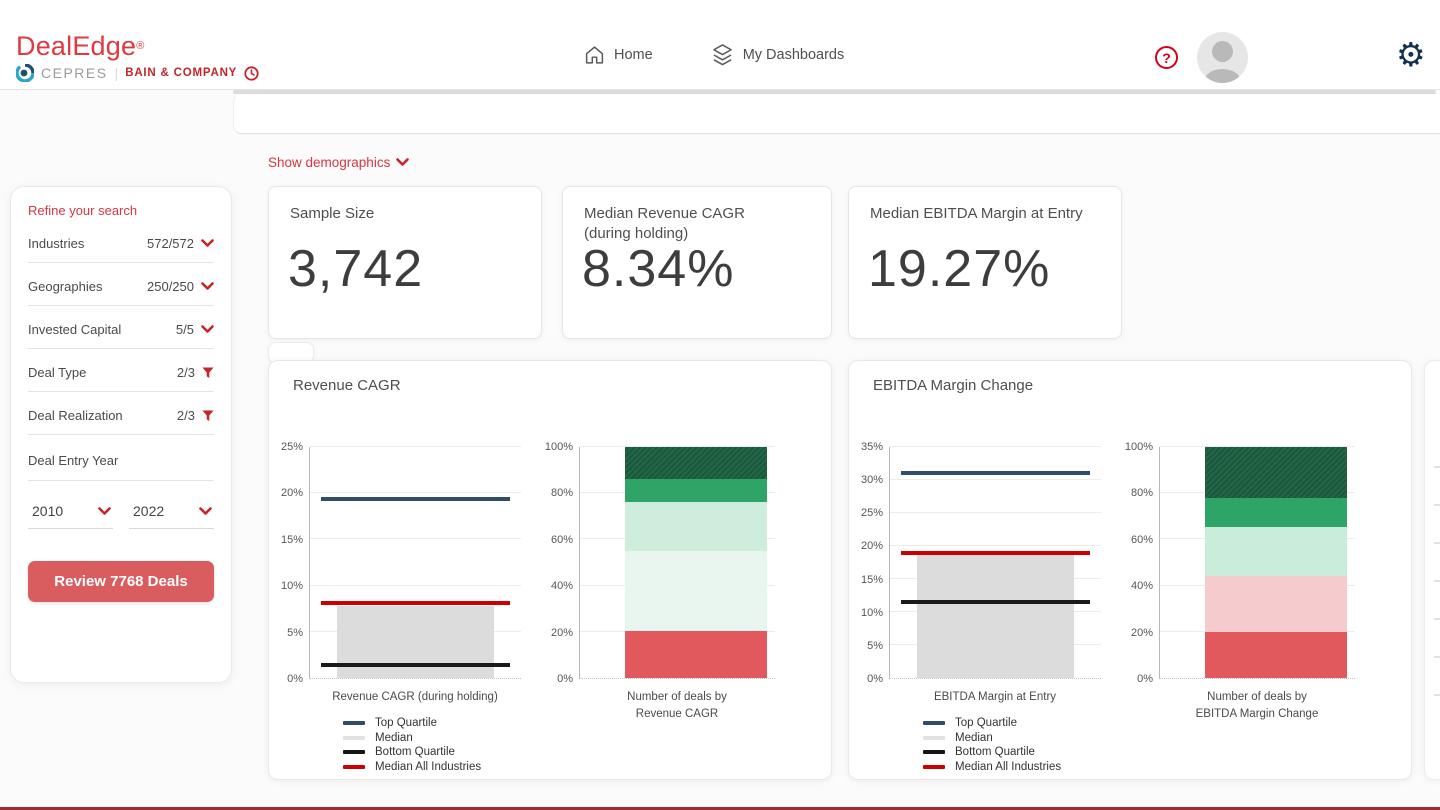 The height and width of the screenshot is (810, 1440). What do you see at coordinates (121, 284) in the screenshot?
I see `filter-geographies: Geographies 250/250` at bounding box center [121, 284].